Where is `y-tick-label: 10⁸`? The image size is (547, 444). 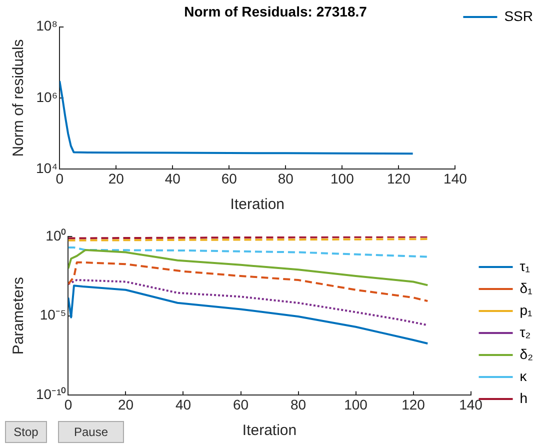
y-tick-label: 10⁸ is located at coordinates (47, 26).